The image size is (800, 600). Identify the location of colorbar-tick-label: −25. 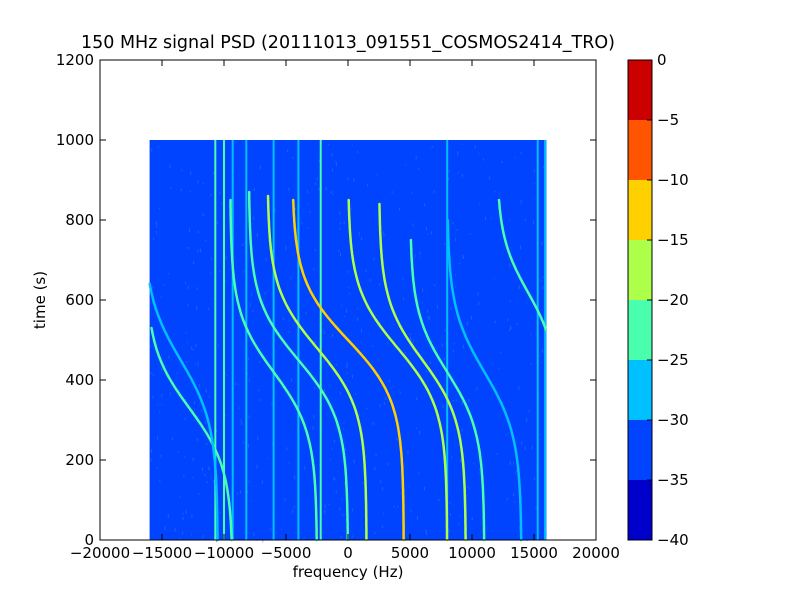
(673, 360).